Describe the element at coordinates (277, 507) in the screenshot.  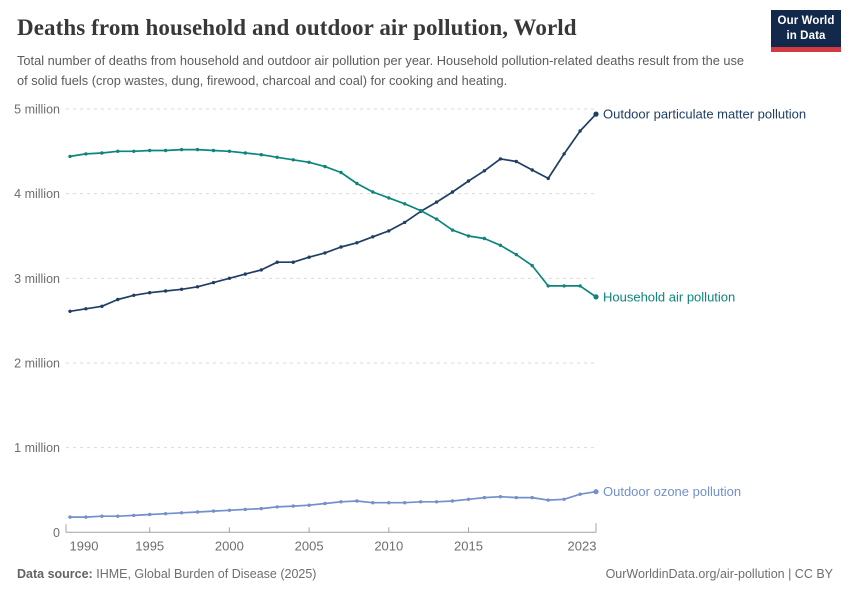
I see `data-point-outdoor-ozone-pollution-2003` at that location.